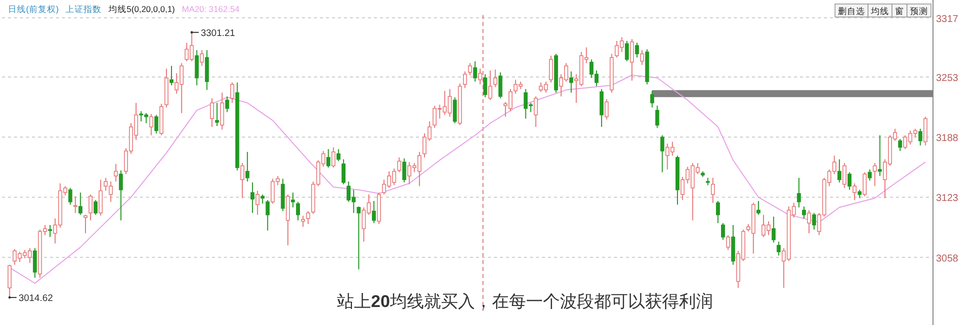 This screenshot has width=972, height=325. I want to click on y-tick-label: 3317, so click(947, 19).